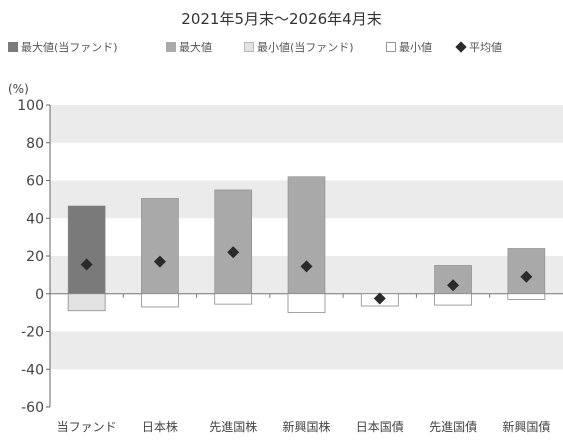 The image size is (563, 441). I want to click on x-category-label: 日本株, so click(160, 426).